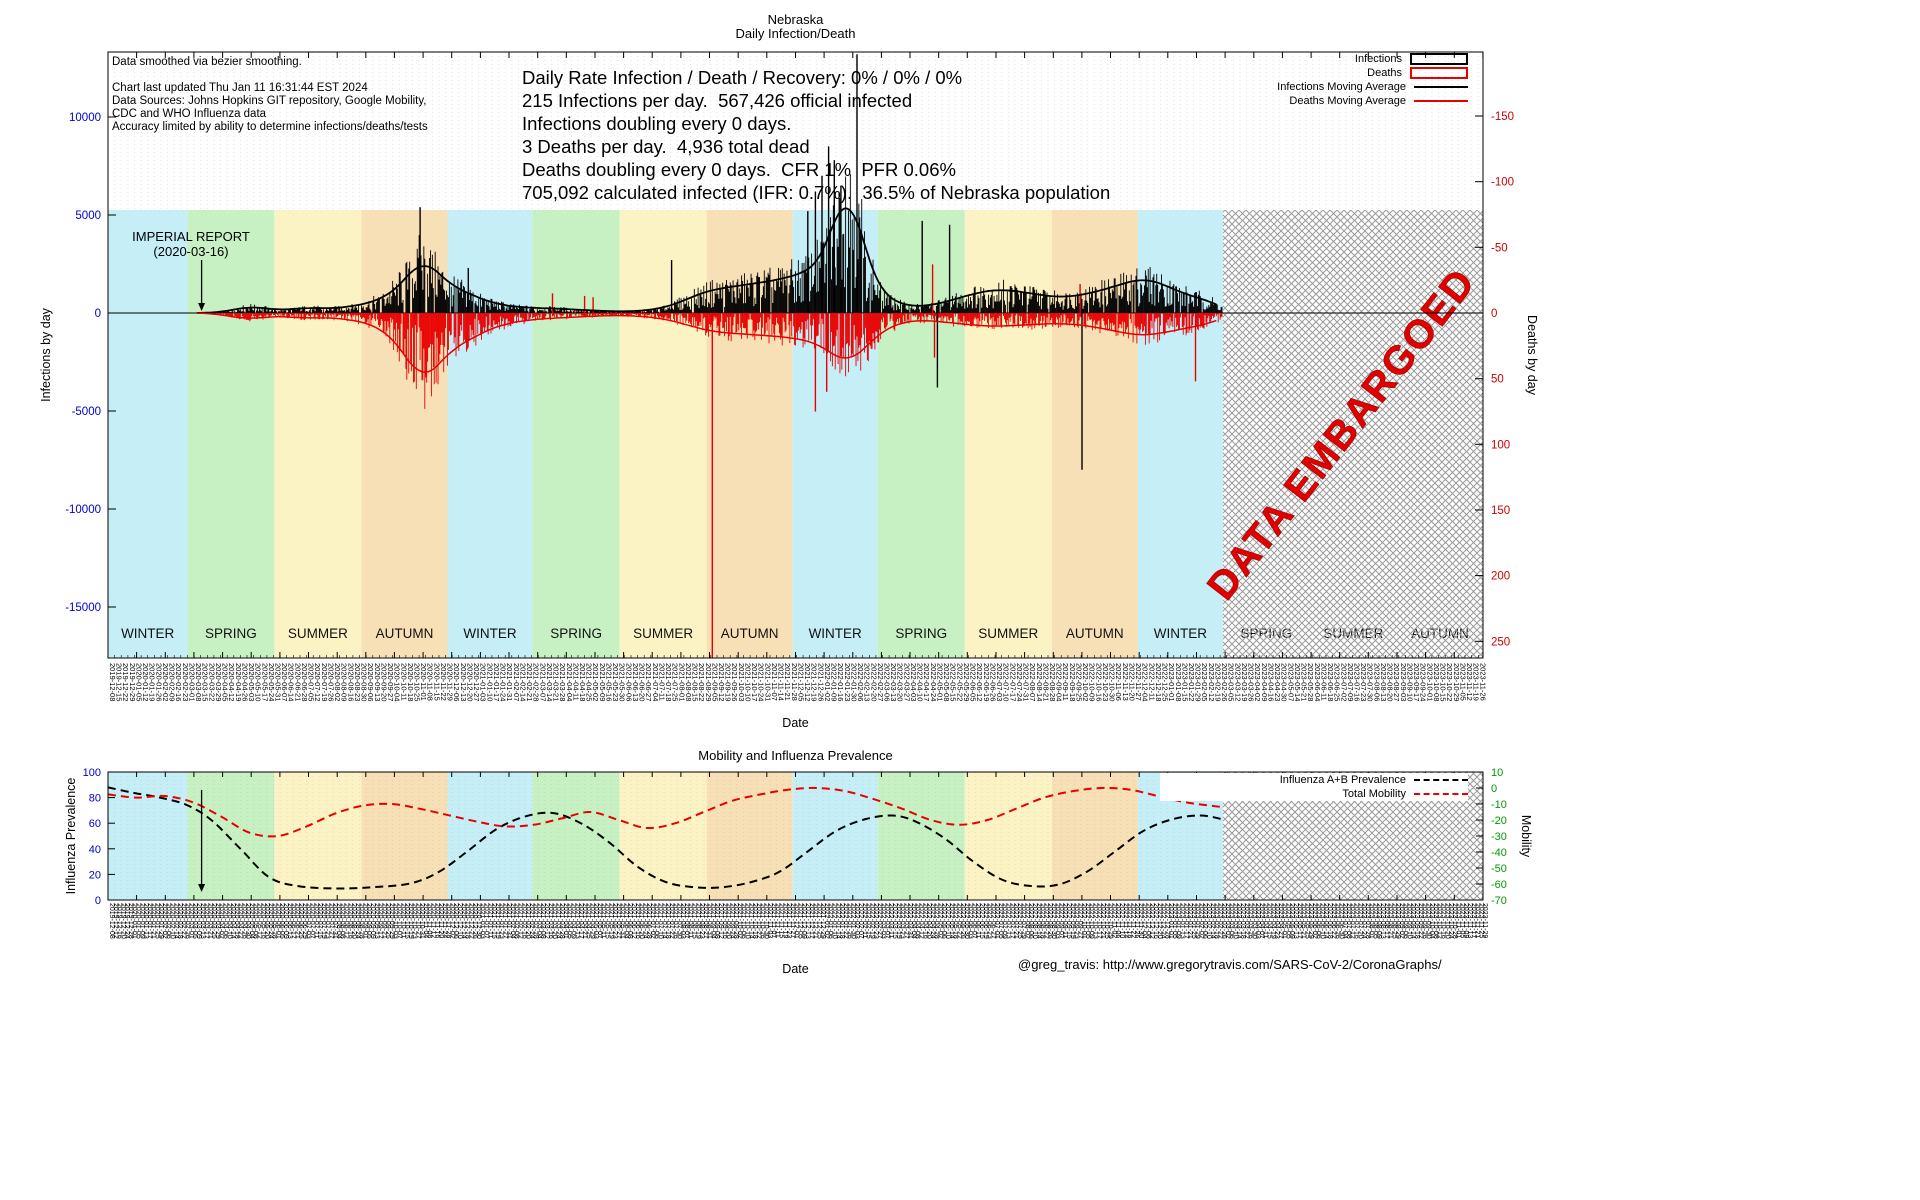 The width and height of the screenshot is (1920, 1200). Describe the element at coordinates (1304, 682) in the screenshot. I see `x-date-label: 2023-05-21` at that location.